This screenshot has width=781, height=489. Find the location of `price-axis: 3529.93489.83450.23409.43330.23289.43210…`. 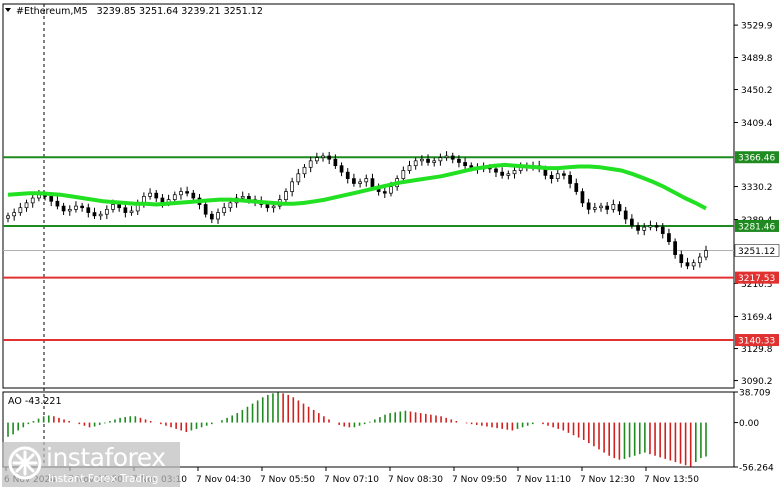

price-axis: 3529.93489.83450.23409.43330.23289.43210… is located at coordinates (757, 248).